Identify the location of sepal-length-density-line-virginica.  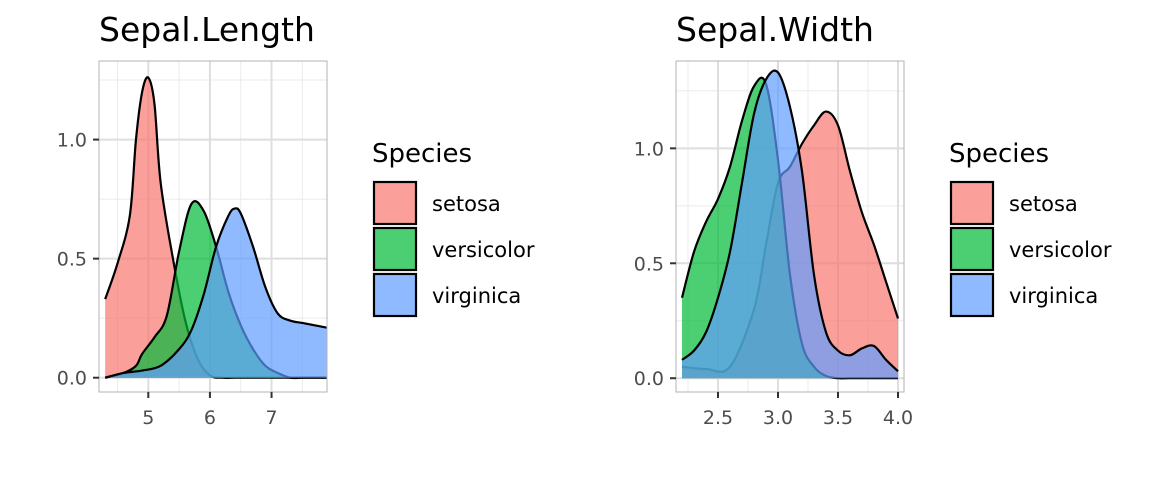
(215, 293).